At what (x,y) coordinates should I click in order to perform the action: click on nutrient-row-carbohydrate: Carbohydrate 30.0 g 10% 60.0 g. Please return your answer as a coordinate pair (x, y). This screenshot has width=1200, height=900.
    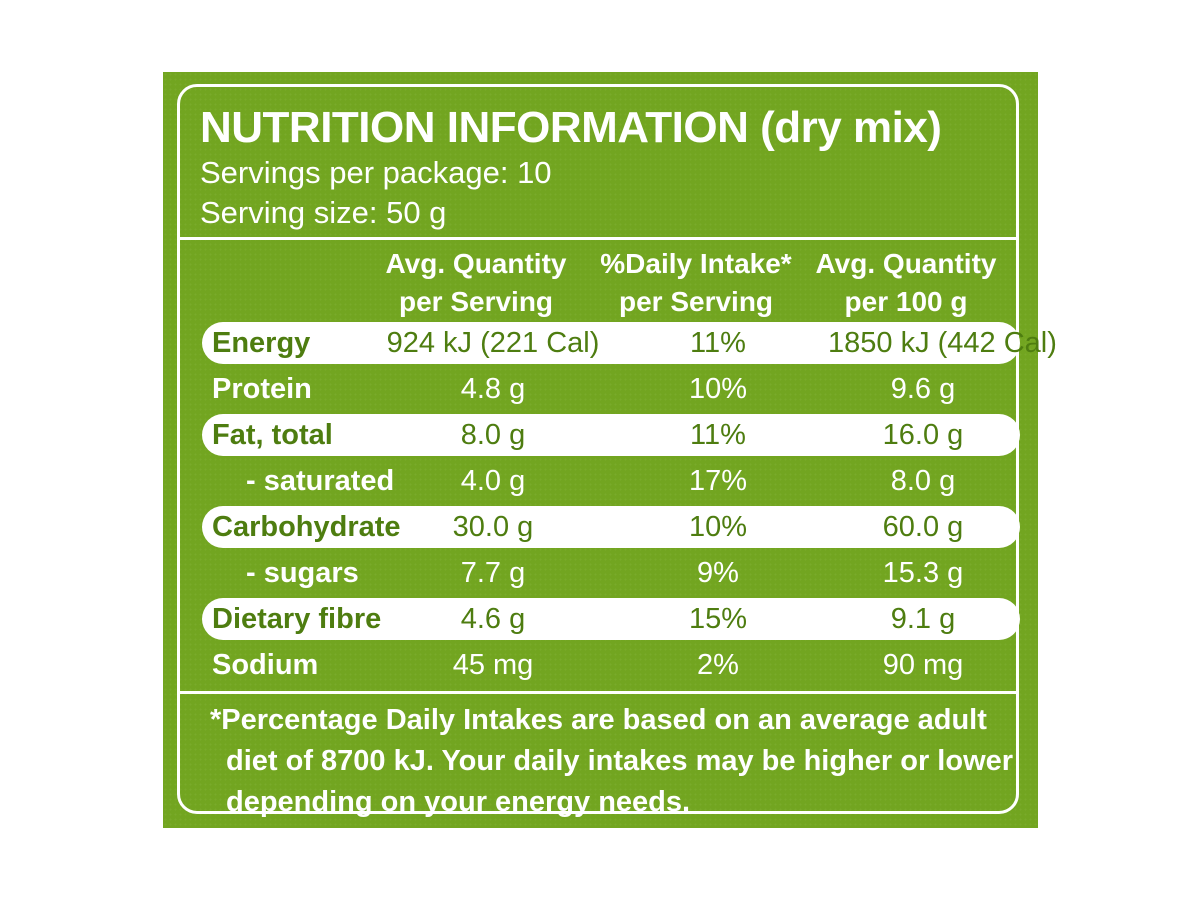
    Looking at the image, I should click on (611, 527).